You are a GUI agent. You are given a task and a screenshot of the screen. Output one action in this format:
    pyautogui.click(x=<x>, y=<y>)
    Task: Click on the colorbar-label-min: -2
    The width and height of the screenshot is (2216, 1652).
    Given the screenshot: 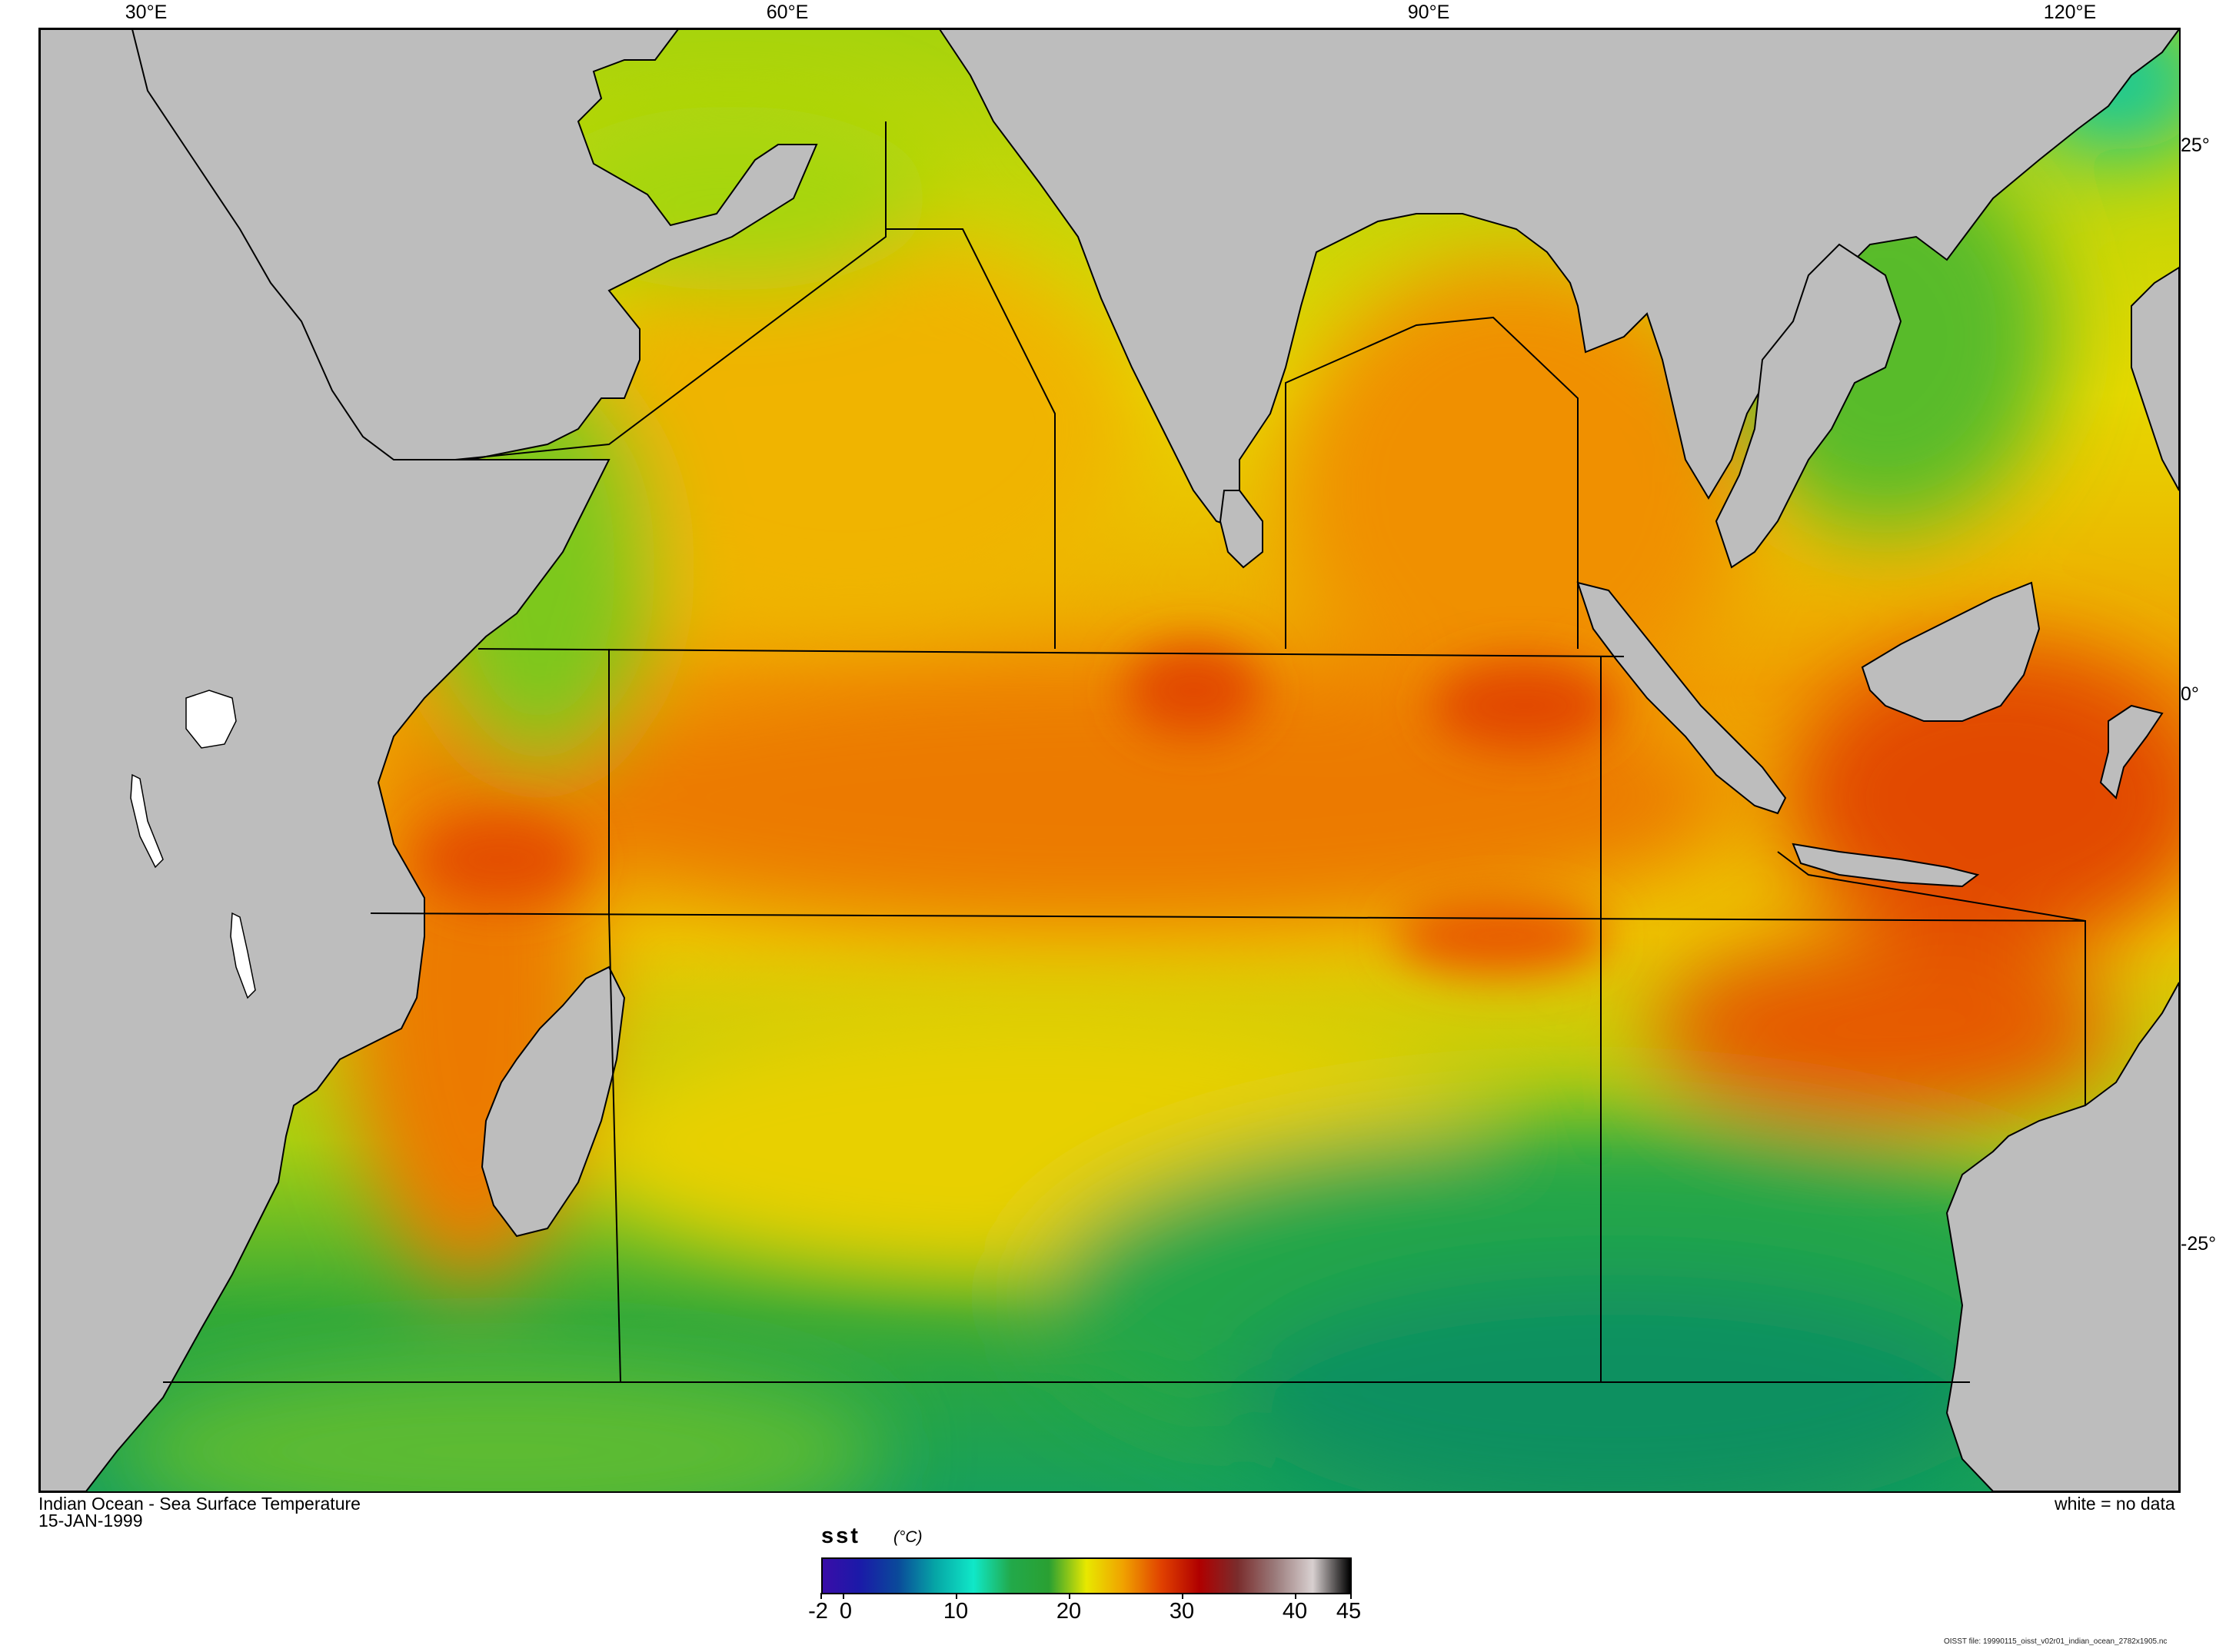 What is the action you would take?
    pyautogui.click(x=818, y=1611)
    